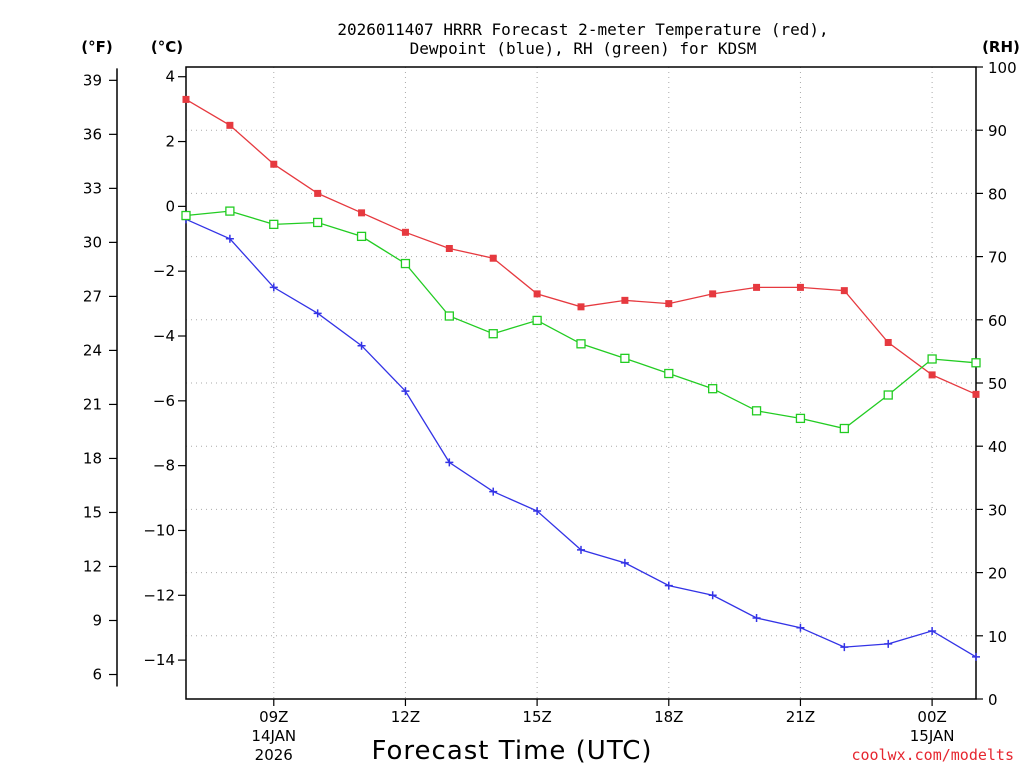  What do you see at coordinates (92, 566) in the screenshot?
I see `fahrenheit-tick-label: 12` at bounding box center [92, 566].